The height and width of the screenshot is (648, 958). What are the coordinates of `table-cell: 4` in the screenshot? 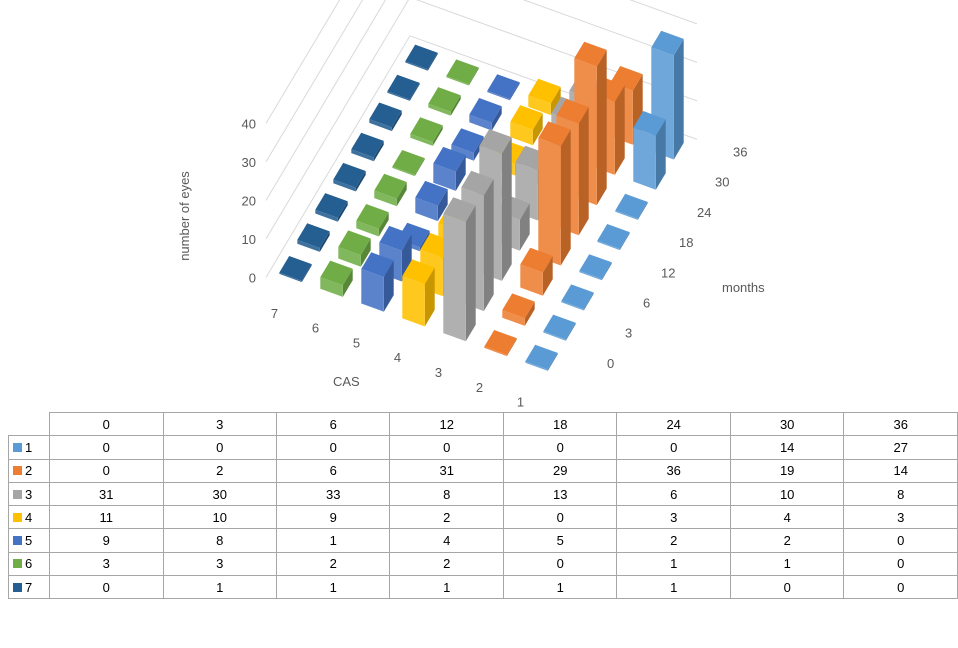 It's located at (446, 540).